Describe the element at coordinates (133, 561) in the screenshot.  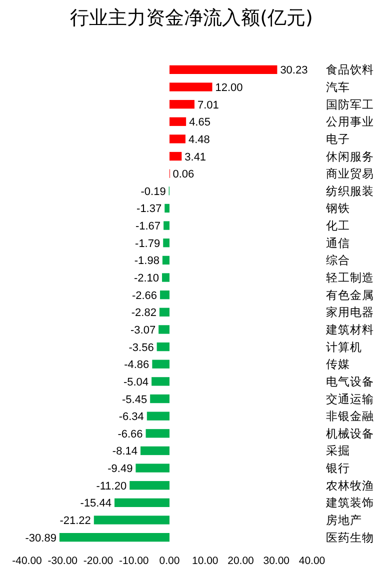
I see `x-tick-label: -10.00` at that location.